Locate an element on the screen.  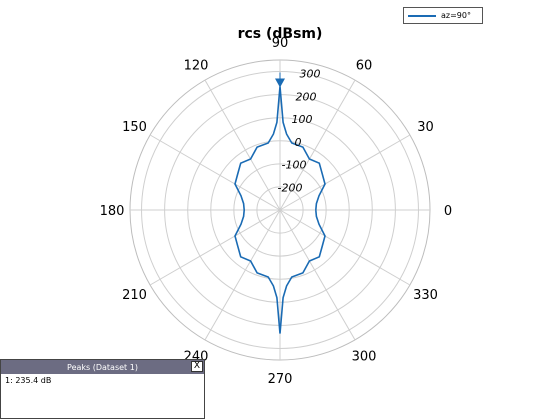
angle-tick-label: 30 is located at coordinates (425, 127).